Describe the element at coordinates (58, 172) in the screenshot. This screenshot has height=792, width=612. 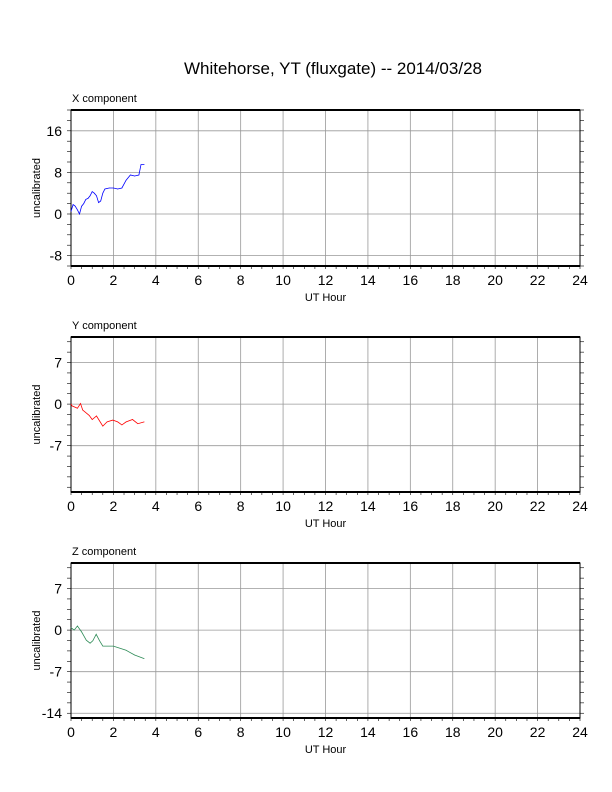
I see `y-tick-label: 8` at that location.